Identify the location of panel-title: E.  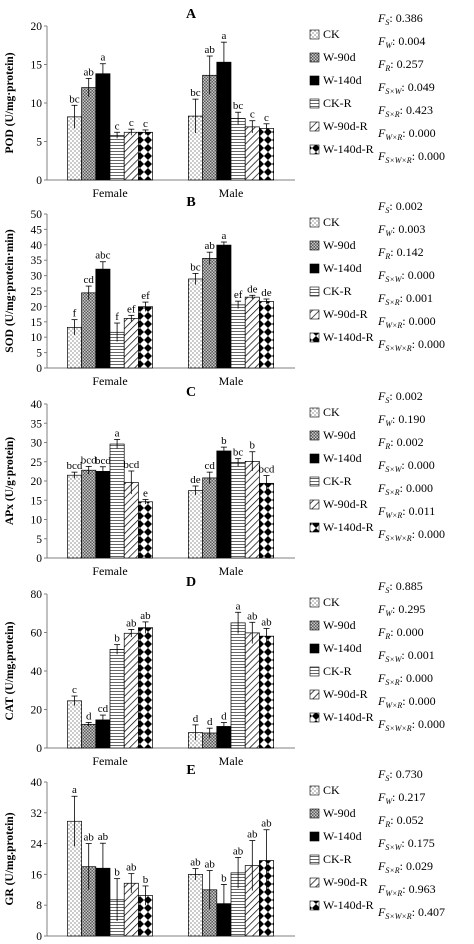
(190, 770).